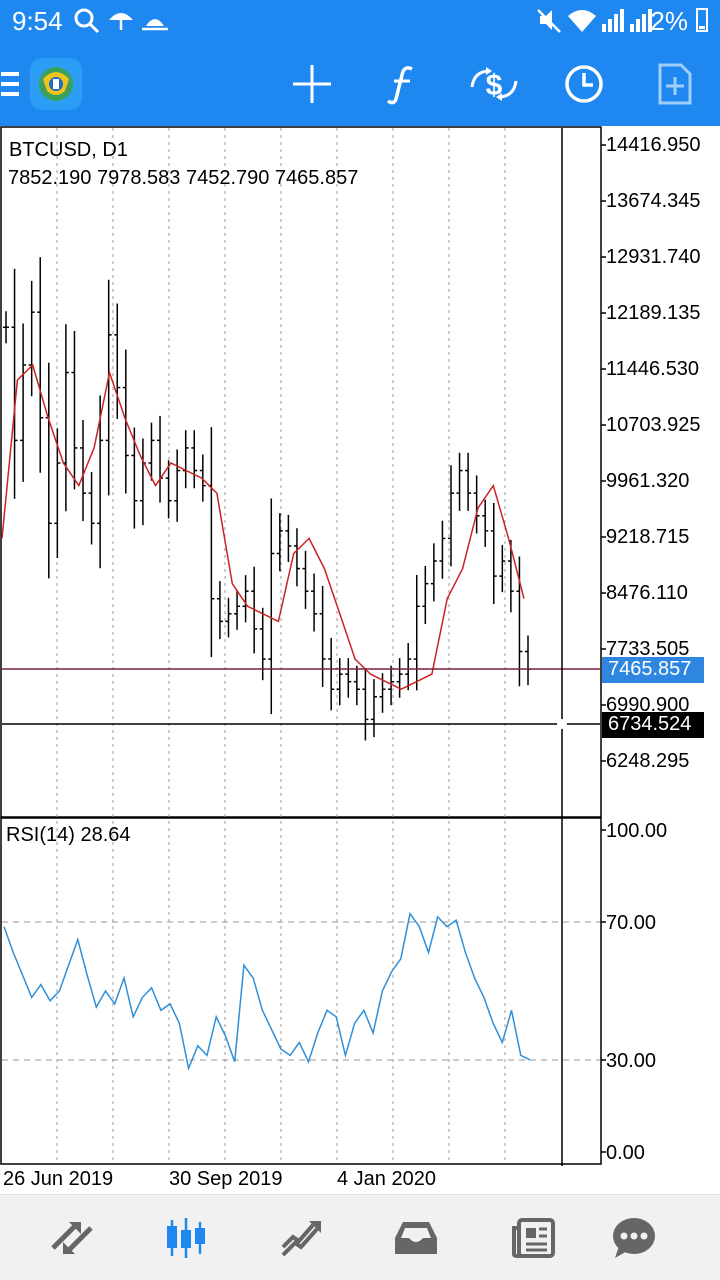 The width and height of the screenshot is (720, 1280). I want to click on new-order-button, so click(675, 84).